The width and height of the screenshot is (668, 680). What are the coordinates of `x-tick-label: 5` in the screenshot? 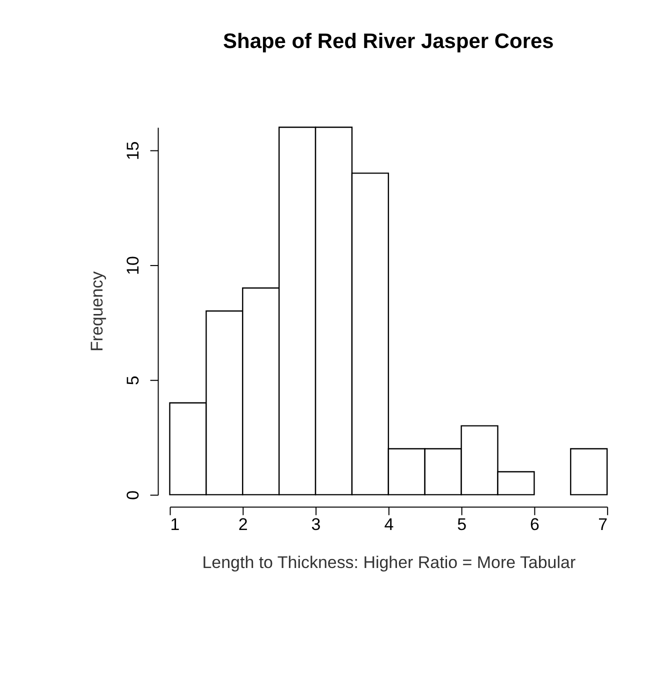 It's located at (462, 524).